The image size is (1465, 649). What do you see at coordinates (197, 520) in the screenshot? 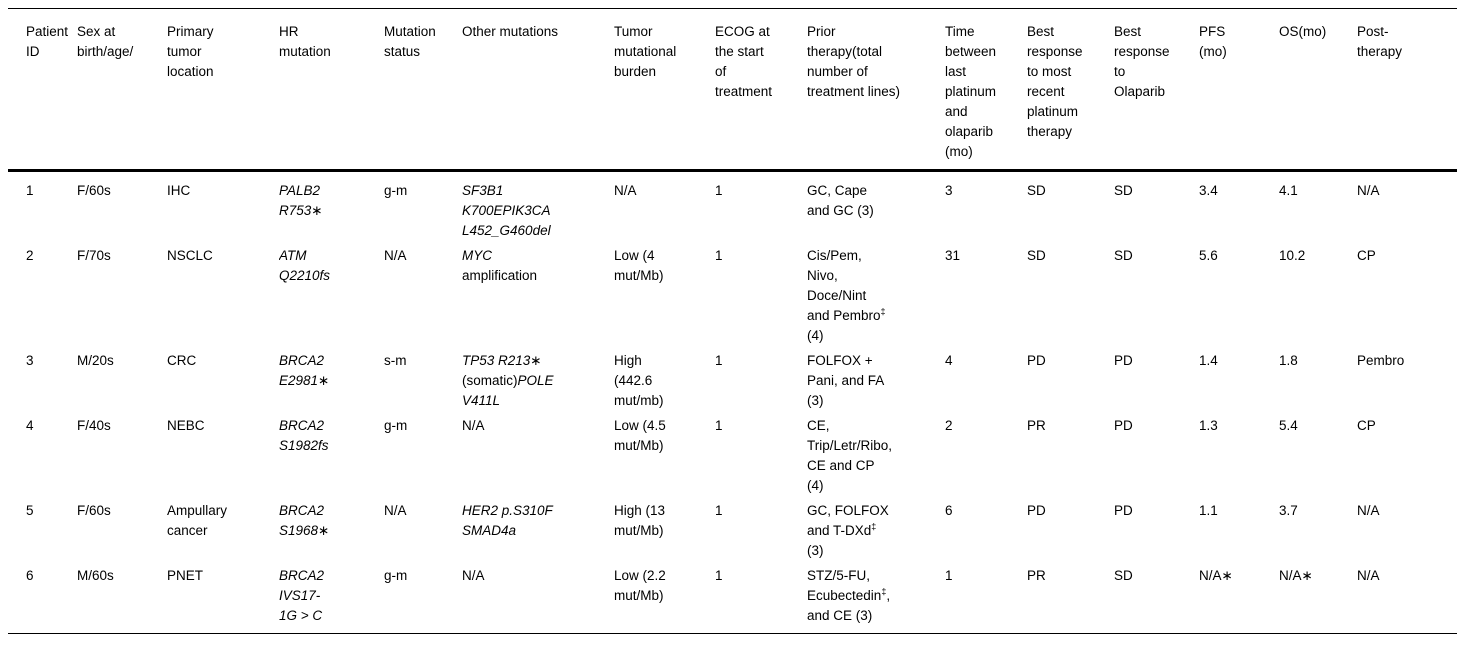
I see `table-cell: Ampullary cancer` at bounding box center [197, 520].